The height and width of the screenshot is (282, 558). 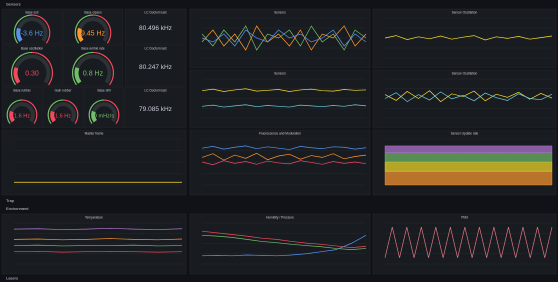 I want to click on stat-value: 80.247 kHz, so click(x=155, y=67).